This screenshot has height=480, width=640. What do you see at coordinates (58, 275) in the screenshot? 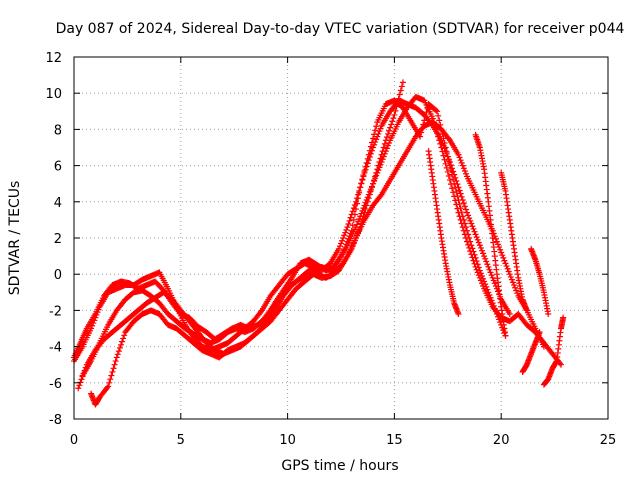
I see `y-tick-label: 0` at bounding box center [58, 275].